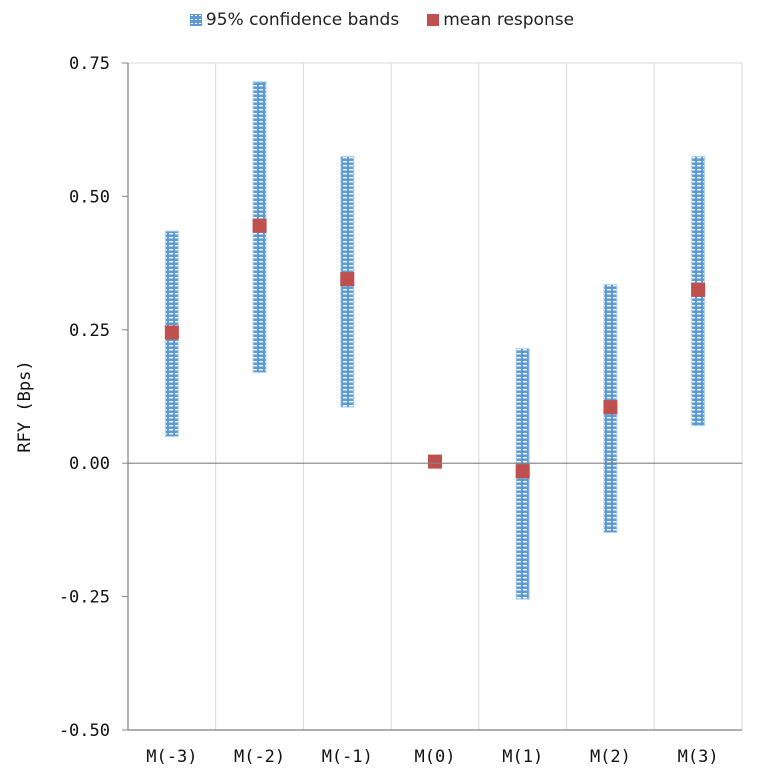  I want to click on x-tick-label: M(0), so click(435, 757).